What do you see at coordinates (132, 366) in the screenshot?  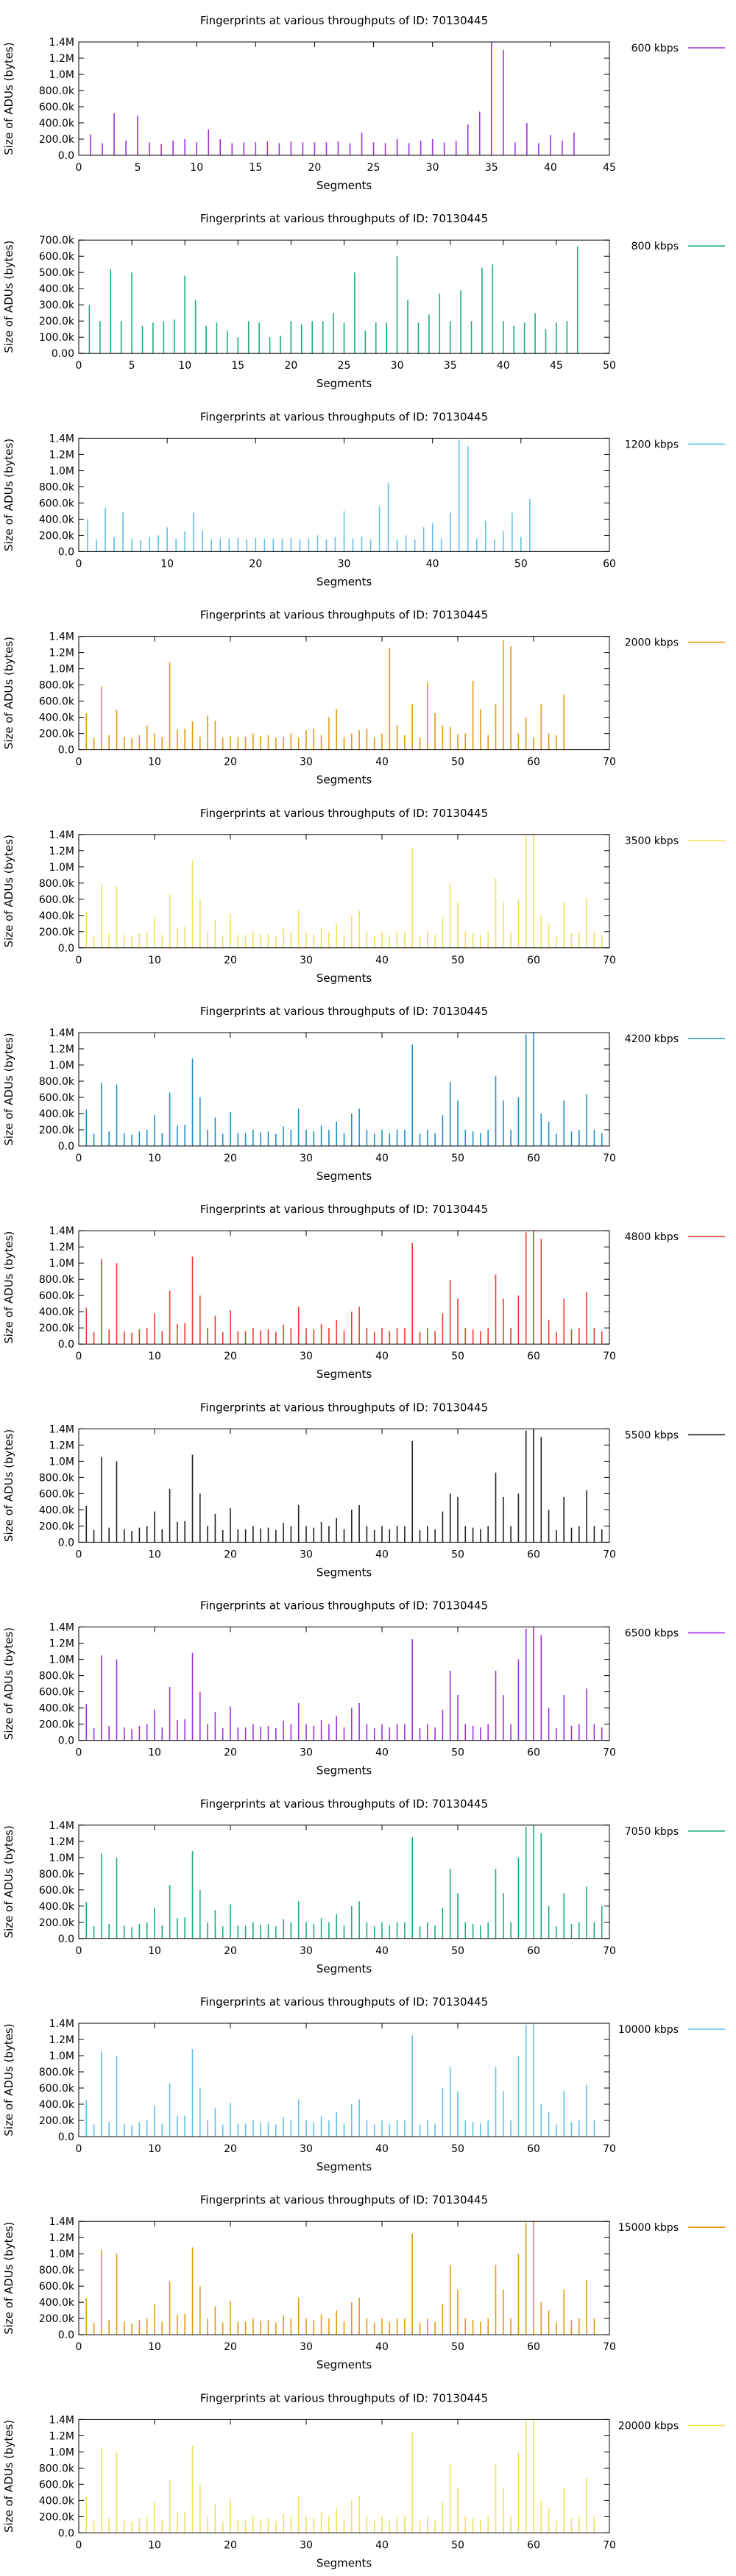 I see `x-tick-label: 5` at bounding box center [132, 366].